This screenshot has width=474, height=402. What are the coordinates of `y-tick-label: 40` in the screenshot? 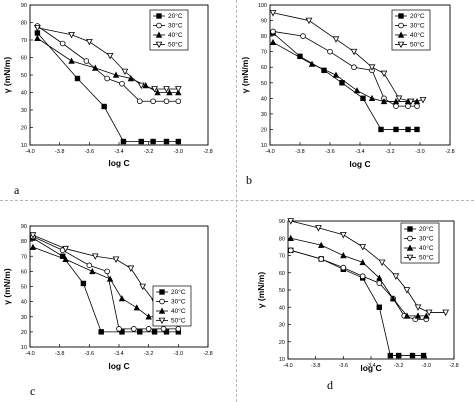 It's located at (264, 99).